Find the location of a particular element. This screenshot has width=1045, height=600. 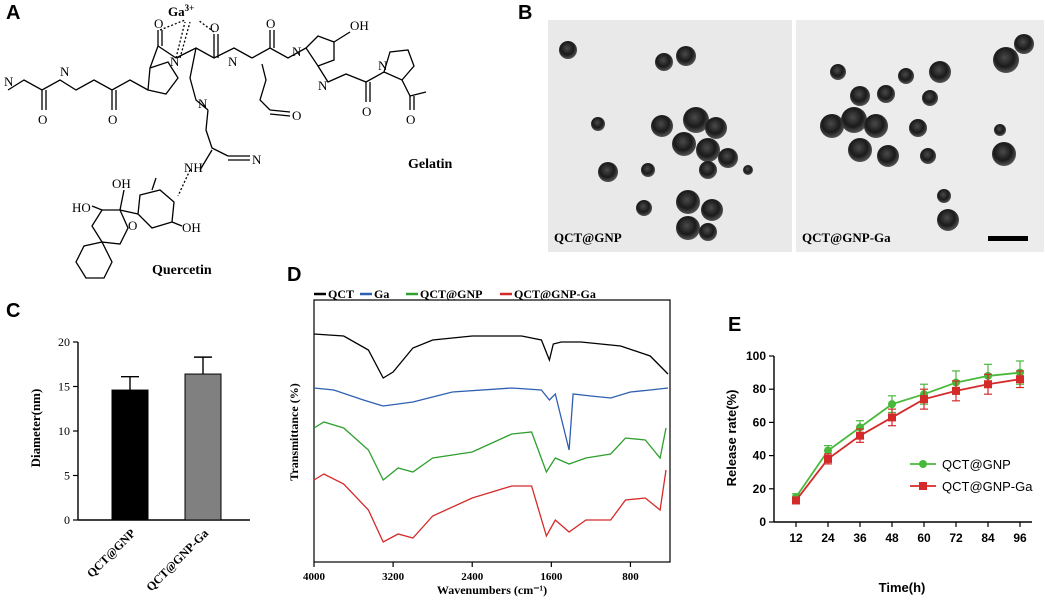

panel-letter-a: A is located at coordinates (13, 13).